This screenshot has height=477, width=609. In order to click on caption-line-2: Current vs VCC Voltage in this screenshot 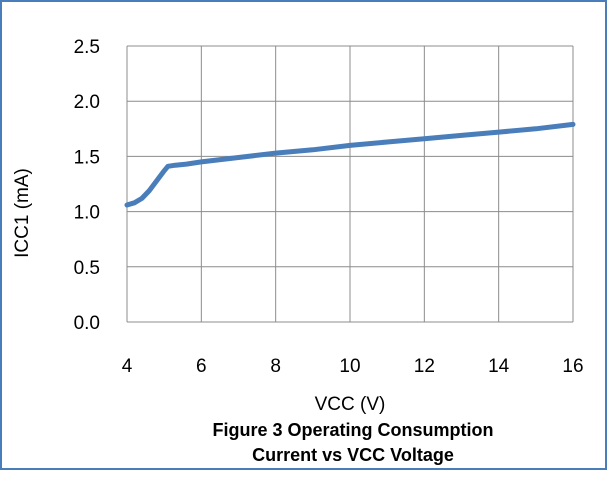, I will do `click(353, 455)`.